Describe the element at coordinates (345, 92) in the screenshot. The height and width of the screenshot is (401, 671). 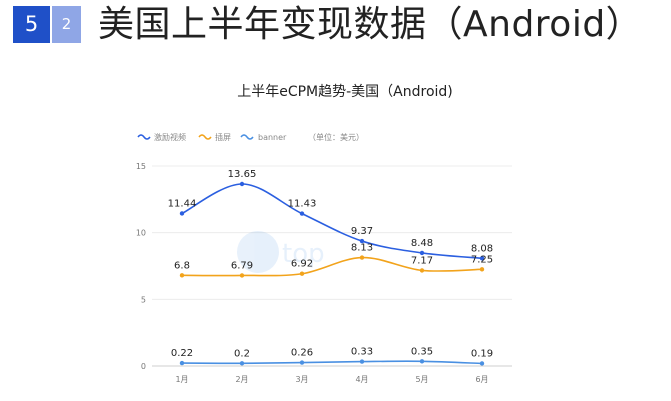
I see `chart-title: 上半年eCPM趋势-美国（Android)` at that location.